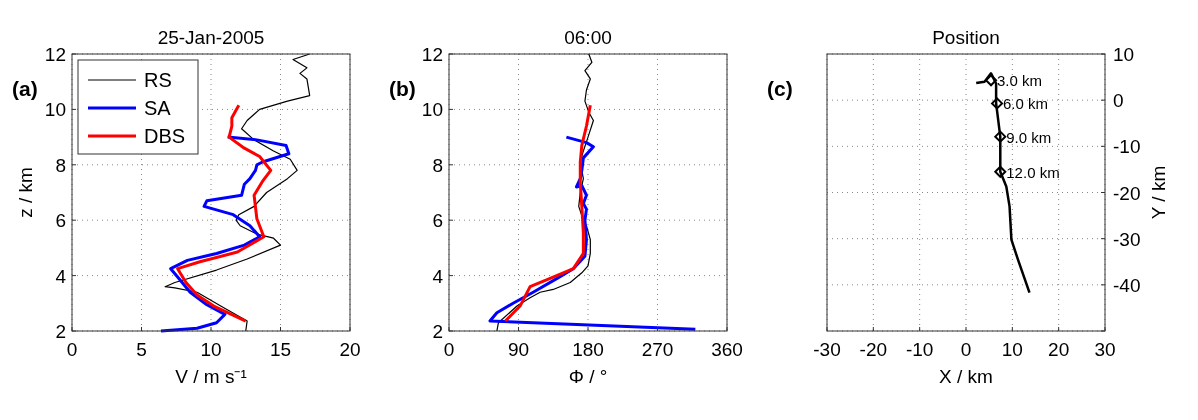  What do you see at coordinates (1127, 193) in the screenshot?
I see `y-tick-label: -20` at bounding box center [1127, 193].